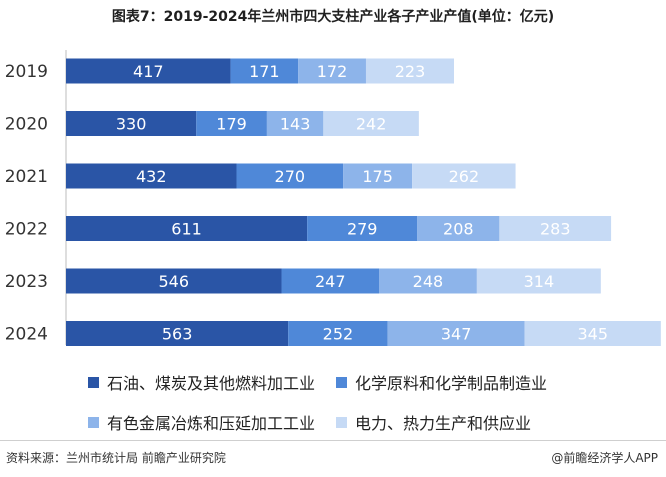 The image size is (666, 477). Describe the element at coordinates (93, 382) in the screenshot. I see `legend-swatch-petroleum` at that location.